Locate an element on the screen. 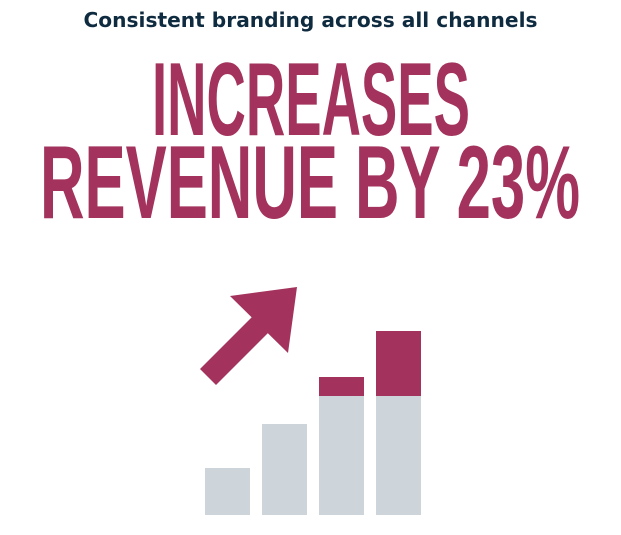 Image resolution: width=621 pixels, height=535 pixels. arrow-shaft is located at coordinates (234, 351).